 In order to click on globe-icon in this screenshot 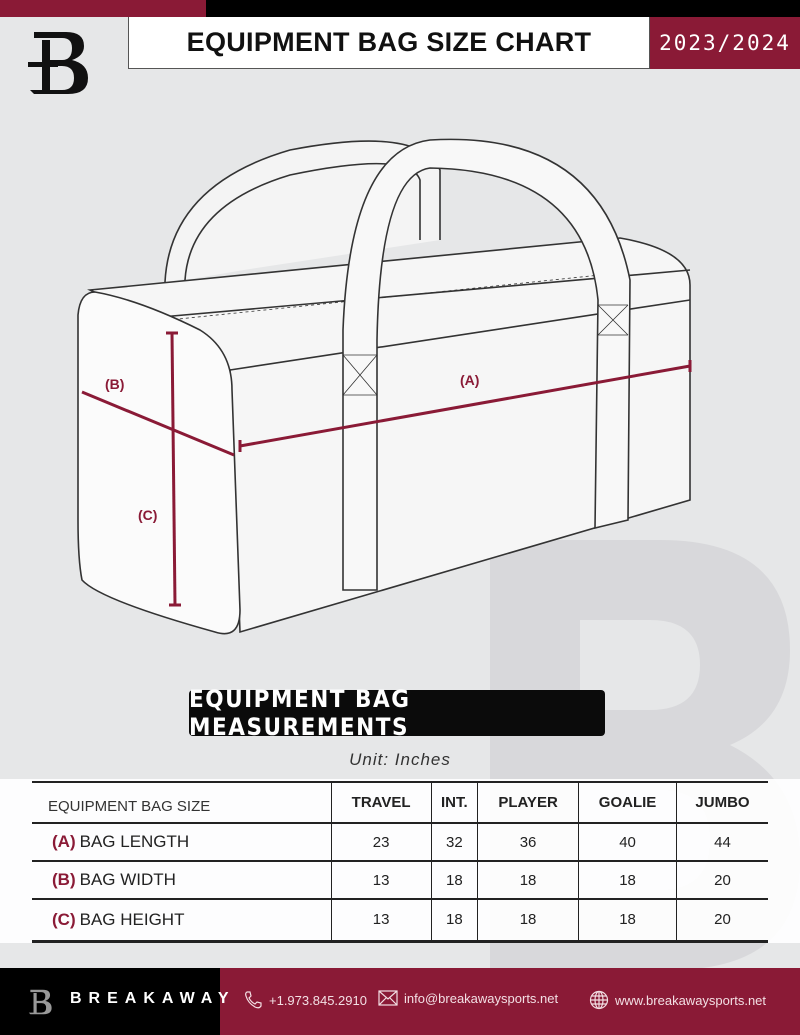, I will do `click(599, 1000)`.